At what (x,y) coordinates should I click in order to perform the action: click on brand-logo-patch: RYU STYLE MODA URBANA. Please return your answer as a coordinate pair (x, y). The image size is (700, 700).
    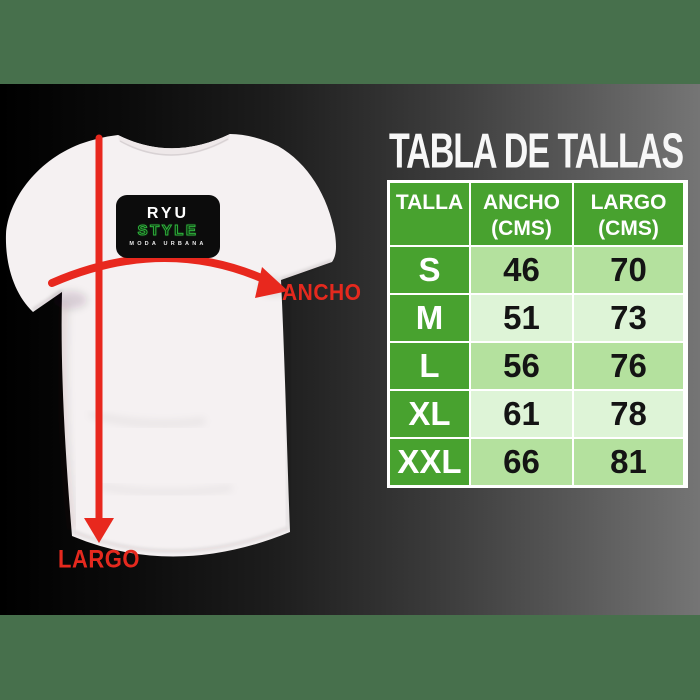
    Looking at the image, I should click on (168, 226).